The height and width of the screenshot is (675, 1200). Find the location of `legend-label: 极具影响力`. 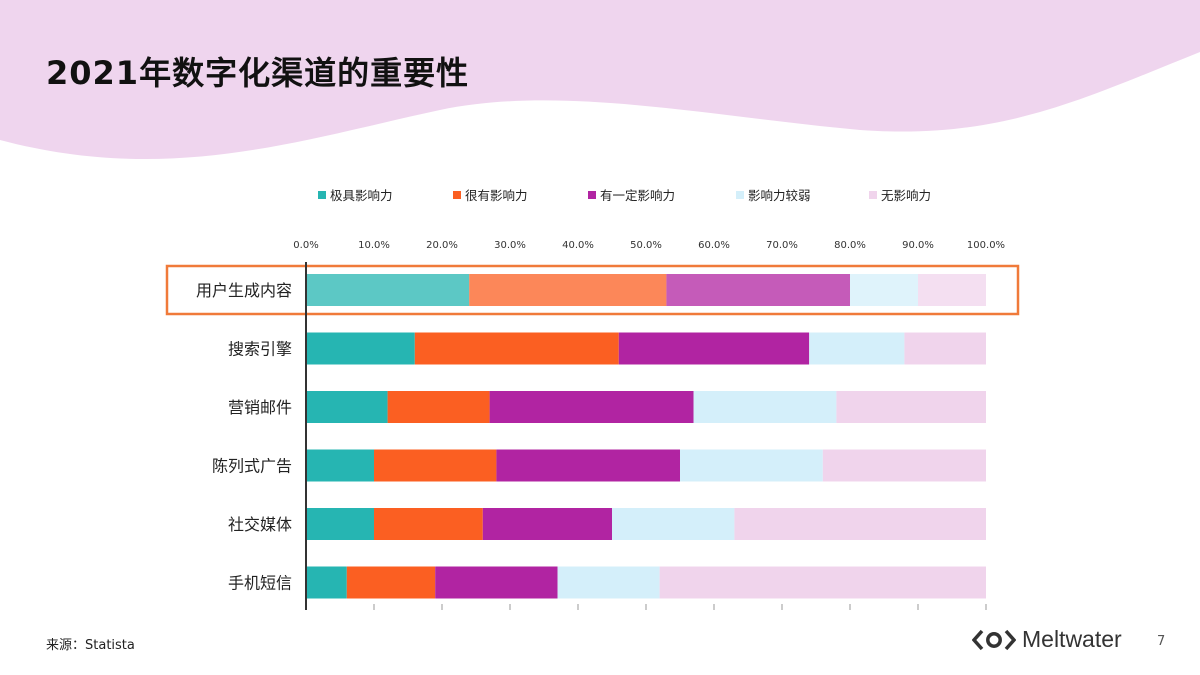

legend-label: 极具影响力 is located at coordinates (361, 195).